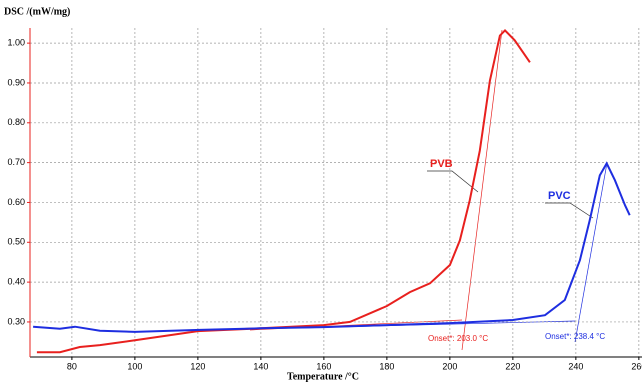  I want to click on y-tick-label: 0.90, so click(16, 82).